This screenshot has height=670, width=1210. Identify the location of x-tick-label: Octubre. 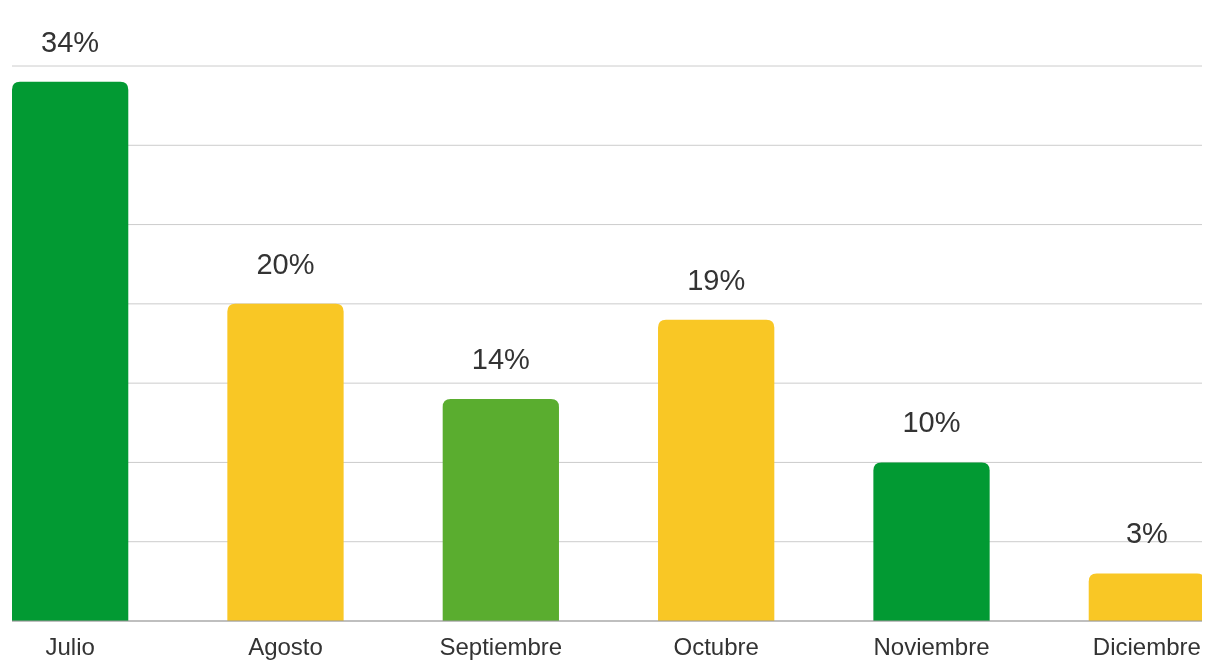
(716, 646).